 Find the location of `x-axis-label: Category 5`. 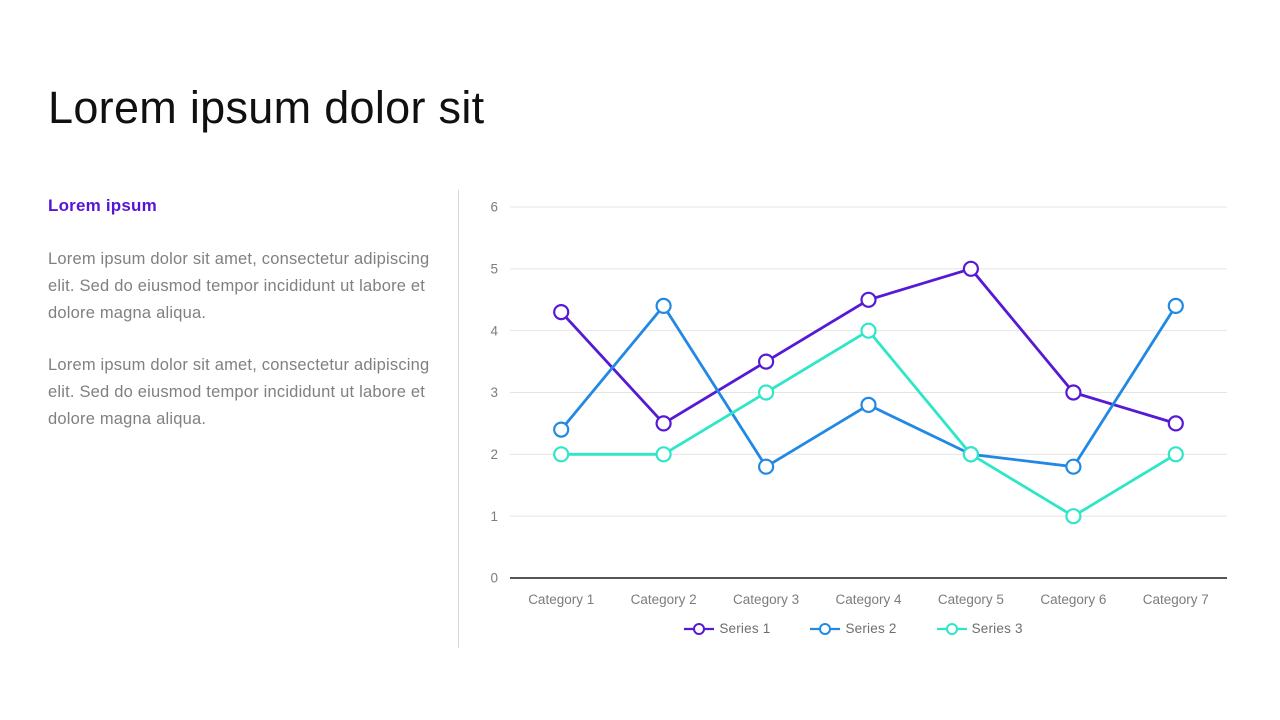

x-axis-label: Category 5 is located at coordinates (971, 599).